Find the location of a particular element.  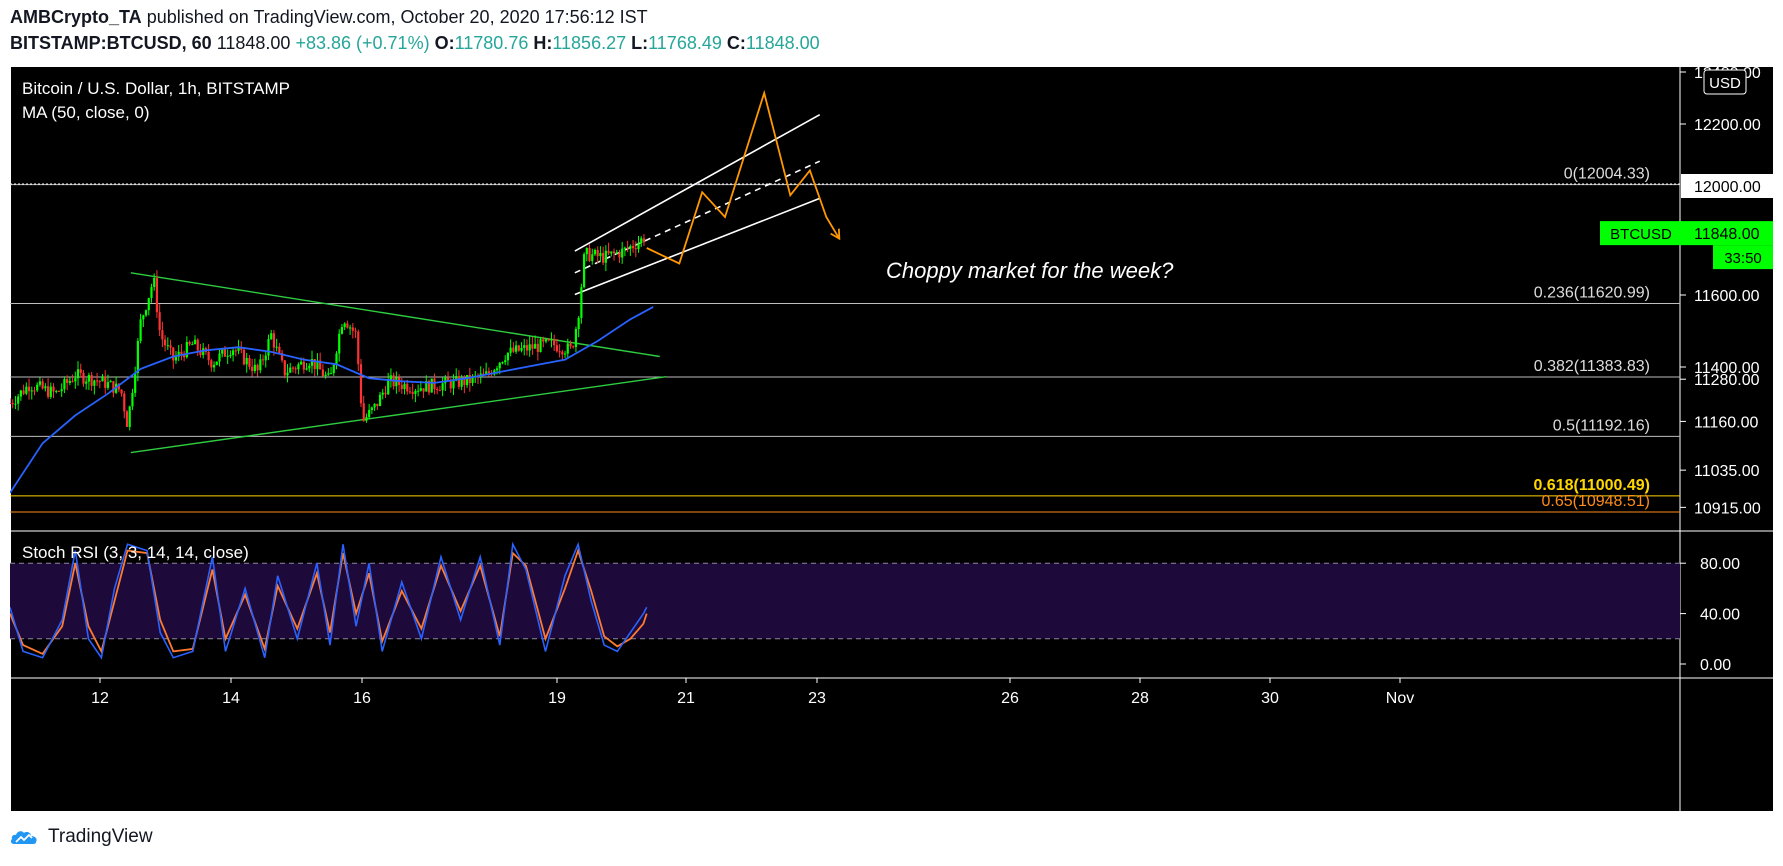

last-price-tag: BTCUSD 11848.00 33:50 is located at coordinates (1686, 245).